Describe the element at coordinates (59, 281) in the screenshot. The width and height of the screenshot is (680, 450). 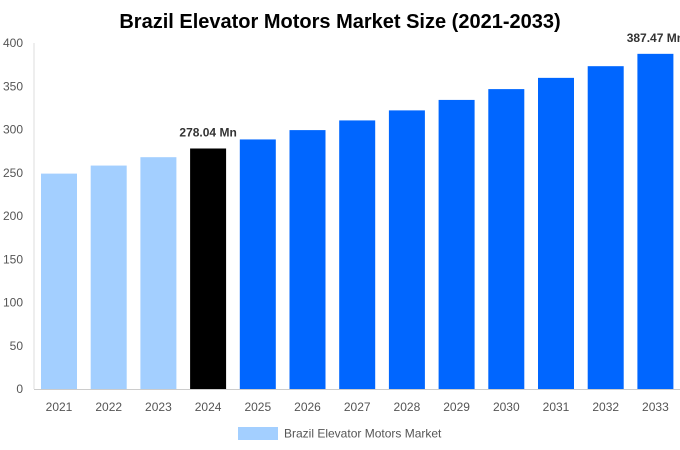
I see `bar-2021` at that location.